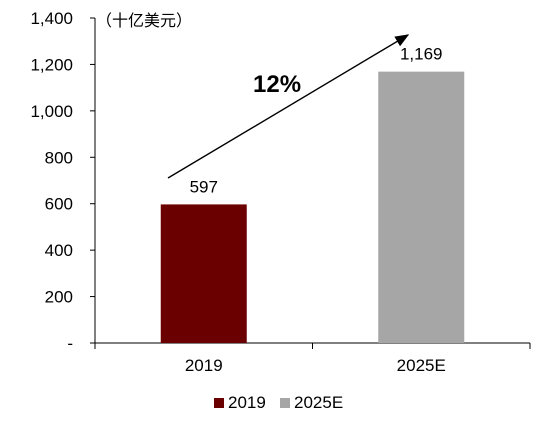 The height and width of the screenshot is (433, 550). I want to click on bar-2025e, so click(421, 207).